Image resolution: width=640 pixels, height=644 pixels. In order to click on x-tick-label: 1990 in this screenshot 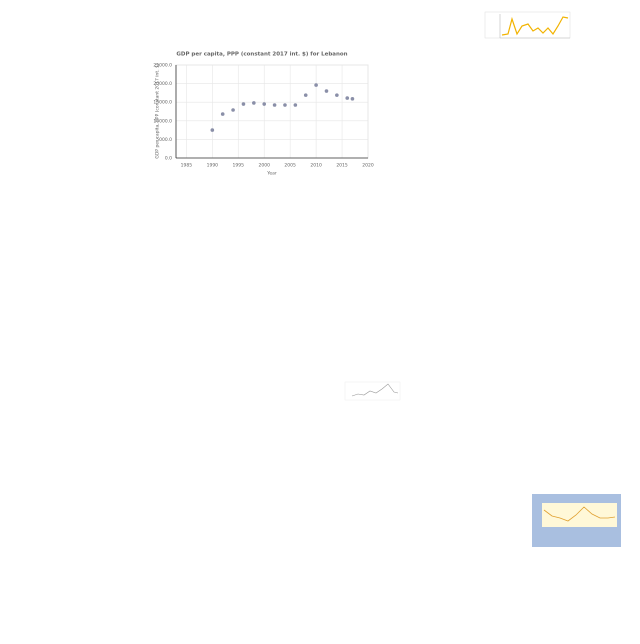, I will do `click(213, 166)`.